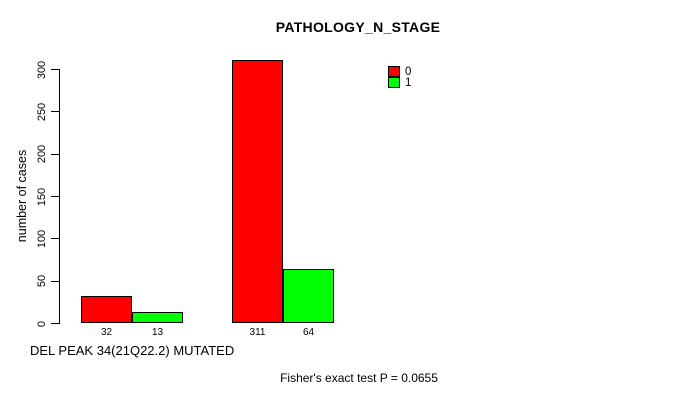  I want to click on bar-value-label: 13, so click(157, 332).